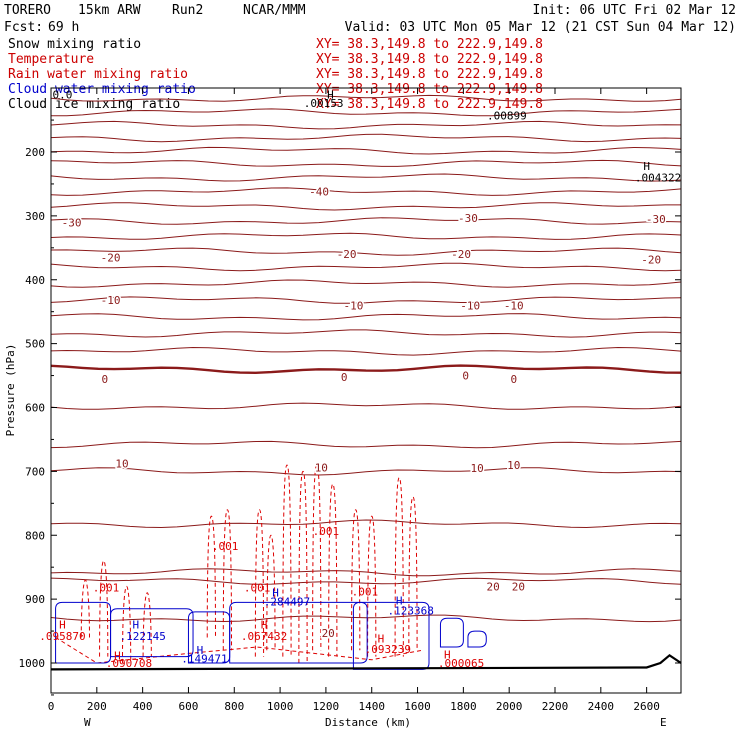  I want to click on y-tick-label: 800, so click(35, 535).